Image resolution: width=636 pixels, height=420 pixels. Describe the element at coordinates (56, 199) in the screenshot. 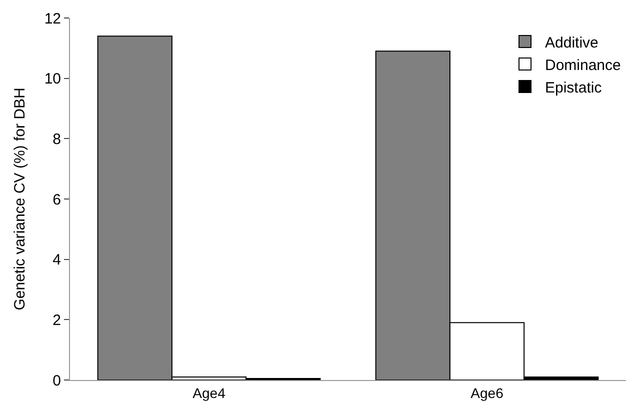

I see `y-tick-label: 6` at that location.